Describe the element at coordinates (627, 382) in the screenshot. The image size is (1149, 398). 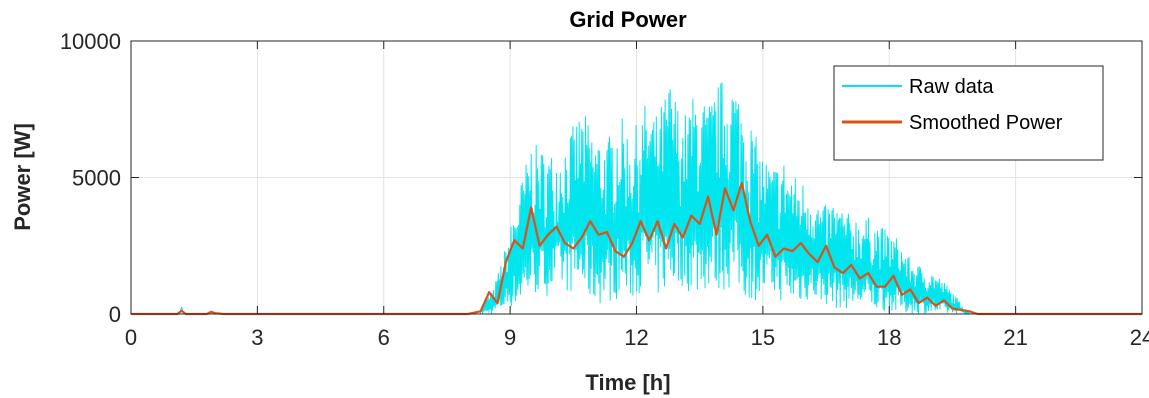
I see `x-axis-title: Time [h]` at that location.